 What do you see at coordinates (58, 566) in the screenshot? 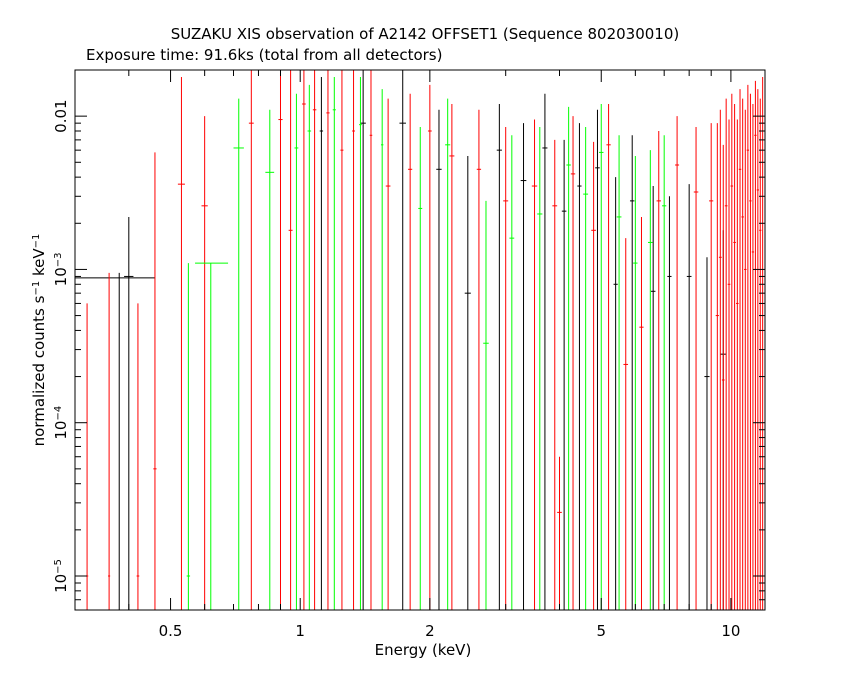
I see `y-tick-label-exp: −5` at bounding box center [58, 566].